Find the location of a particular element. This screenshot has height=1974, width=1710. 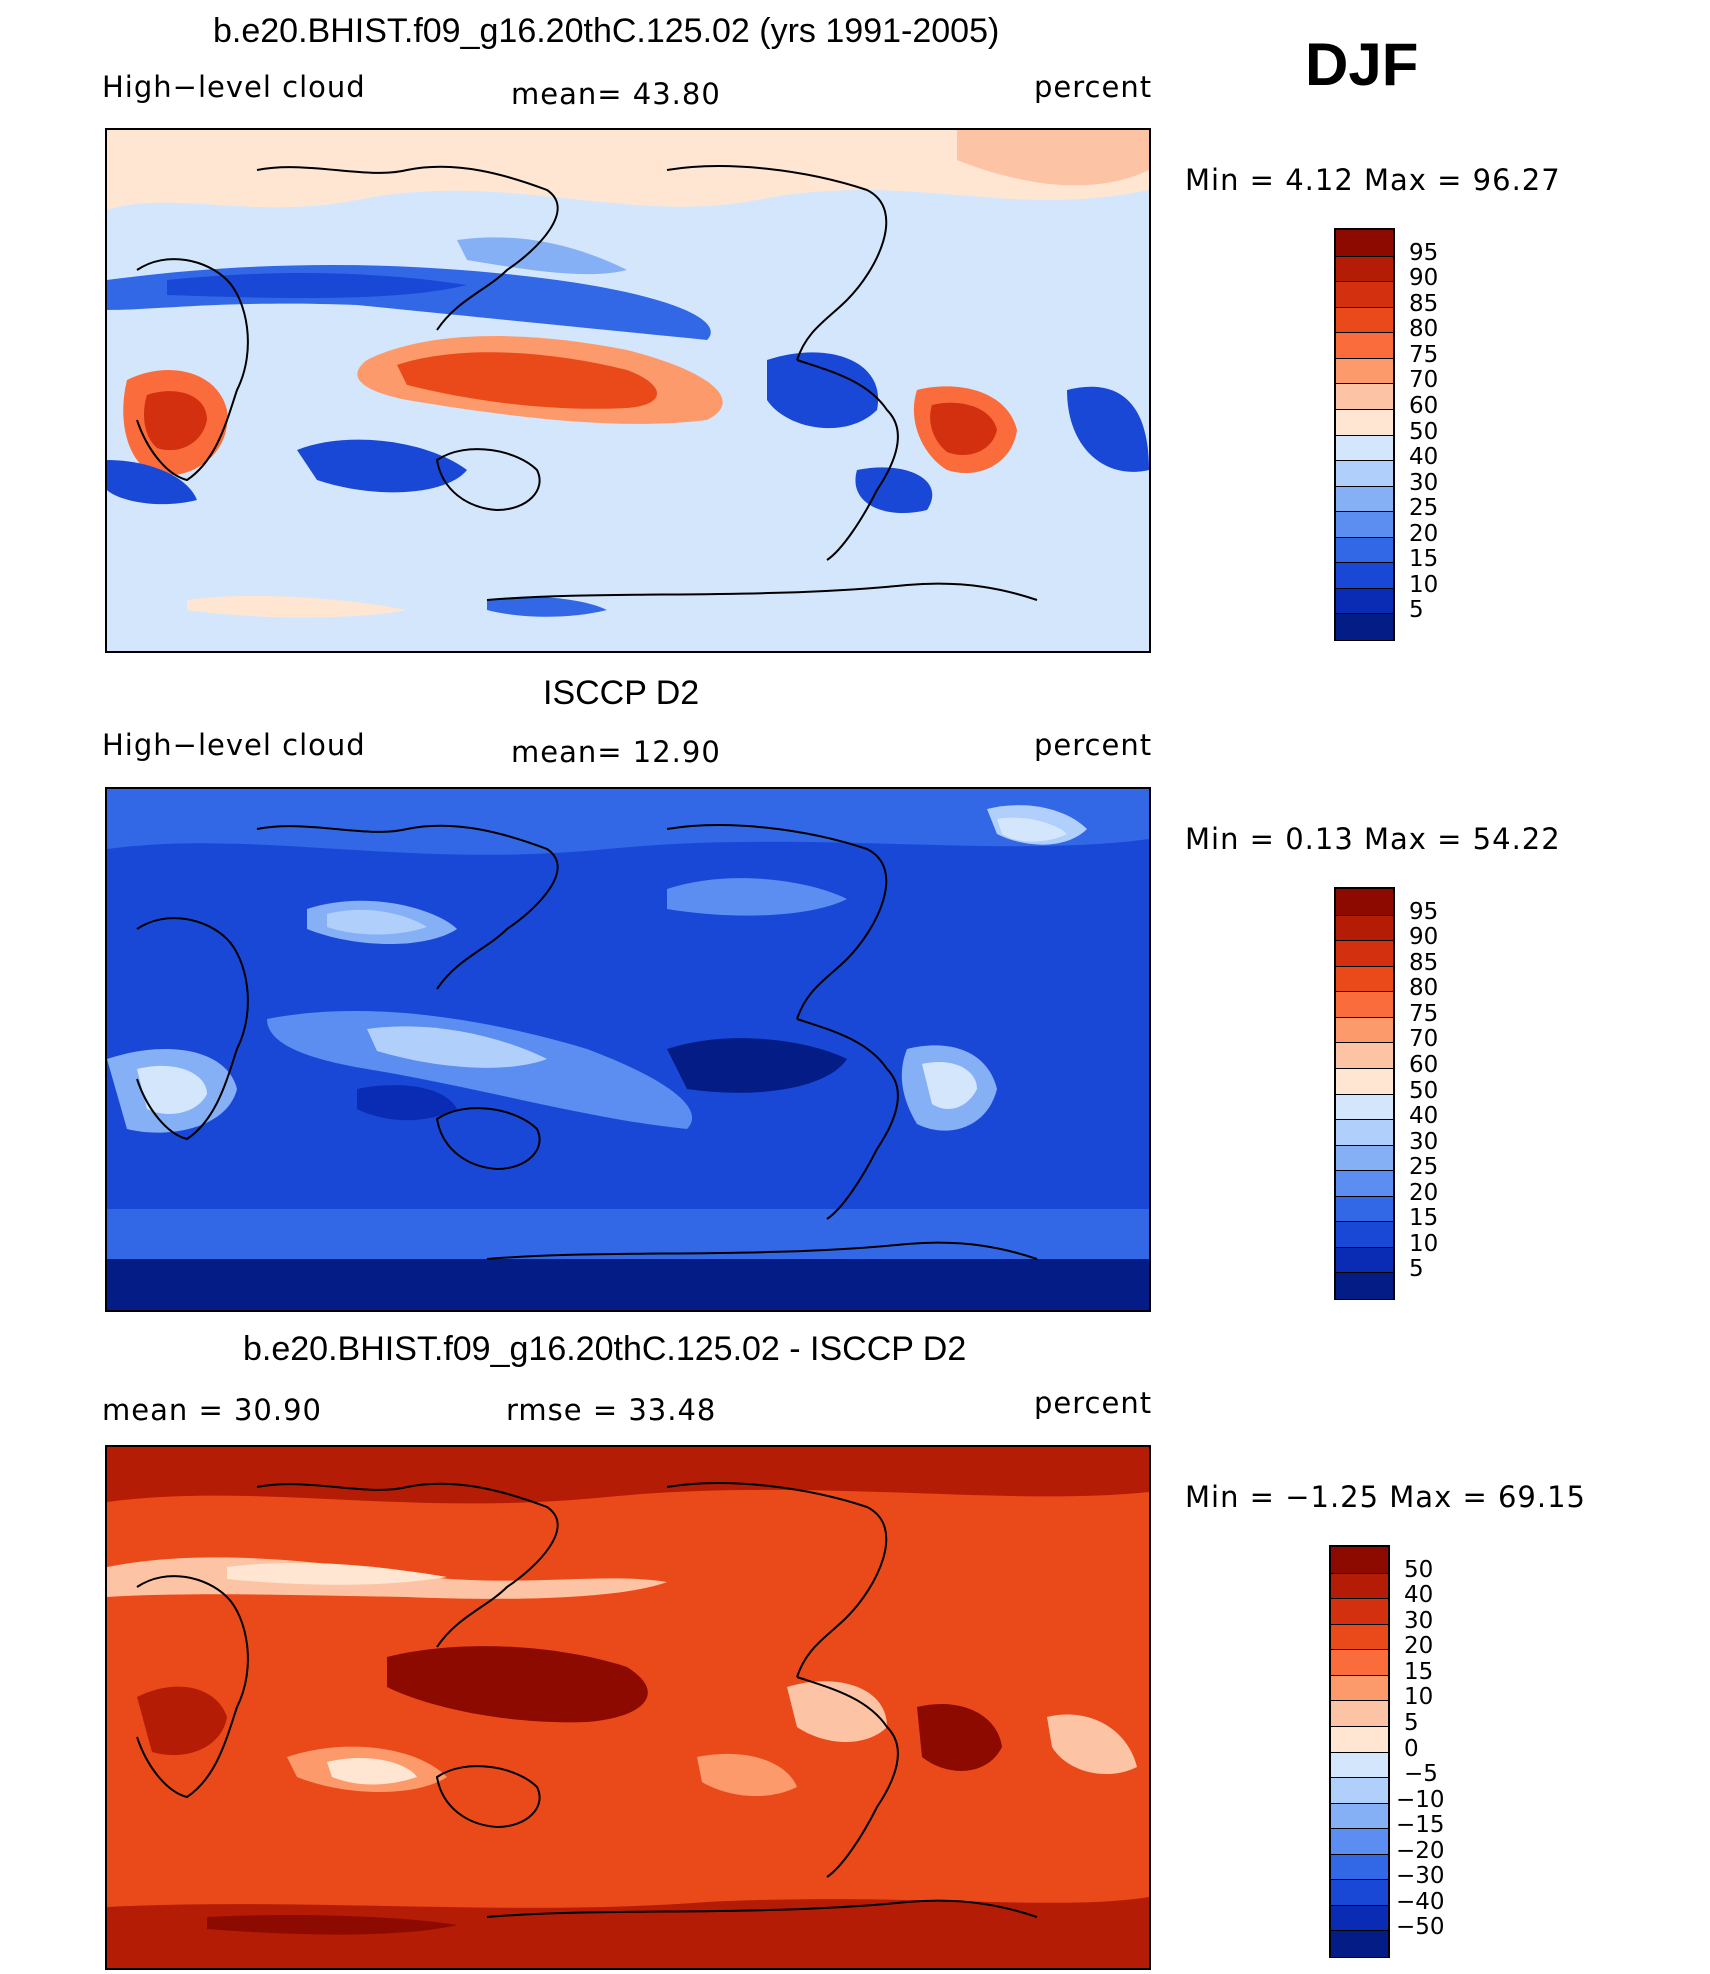

panel-2-variable-label: High−level cloud is located at coordinates (234, 745).